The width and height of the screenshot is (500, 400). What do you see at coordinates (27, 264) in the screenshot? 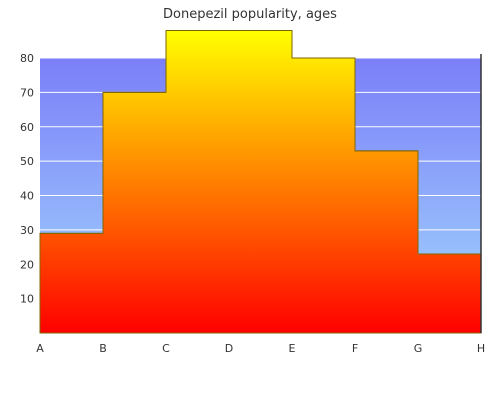
I see `y-tick-label: 20` at bounding box center [27, 264].